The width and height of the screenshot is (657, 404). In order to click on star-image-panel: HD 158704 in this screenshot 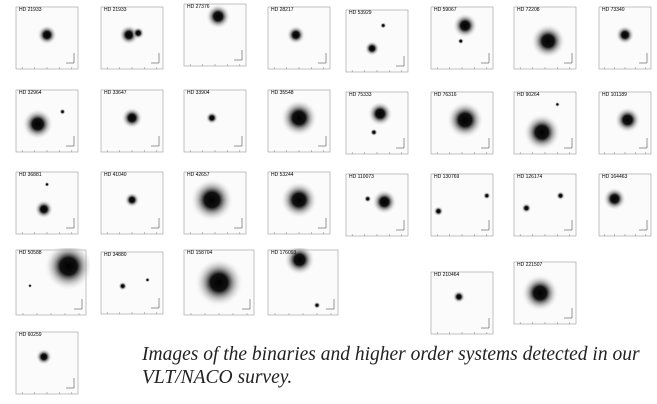, I will do `click(218, 285)`.